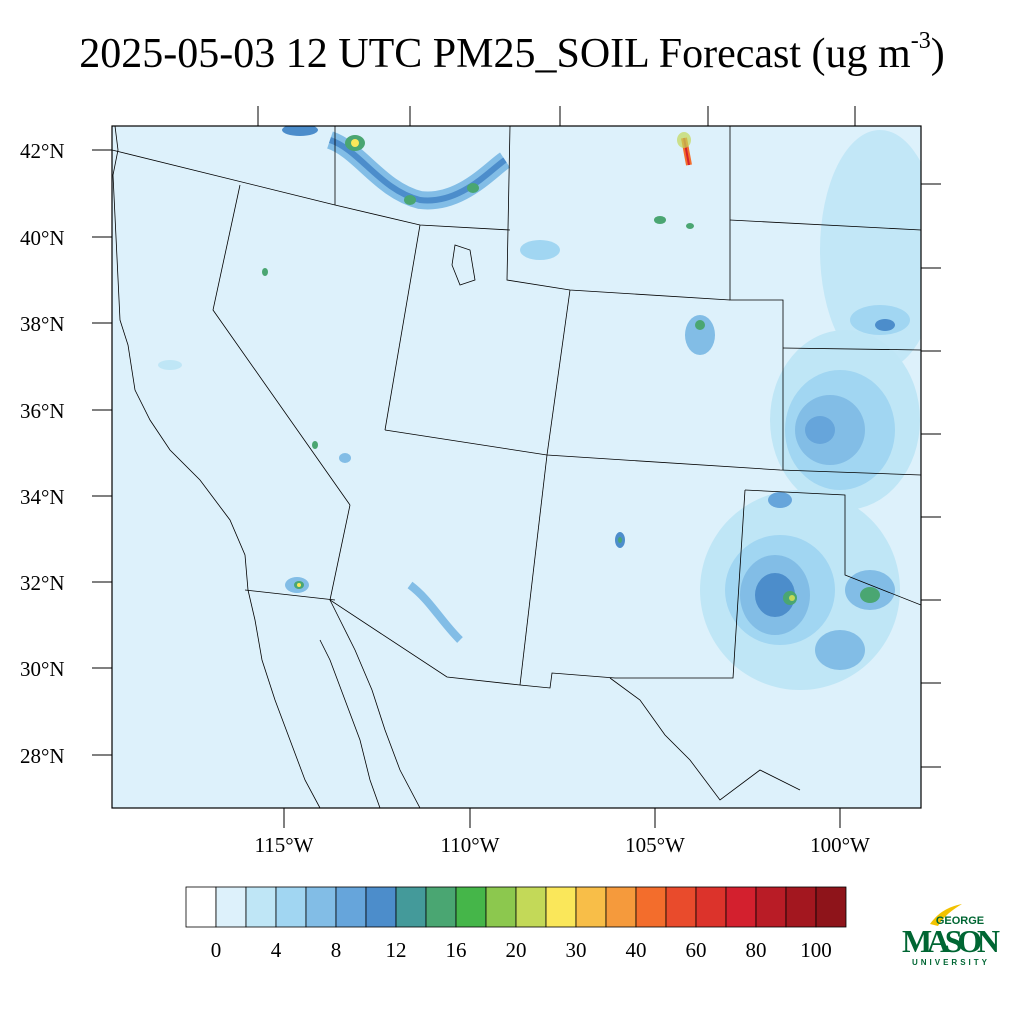 This screenshot has height=1024, width=1024. Describe the element at coordinates (951, 941) in the screenshot. I see `logo-line2: MASON` at that location.